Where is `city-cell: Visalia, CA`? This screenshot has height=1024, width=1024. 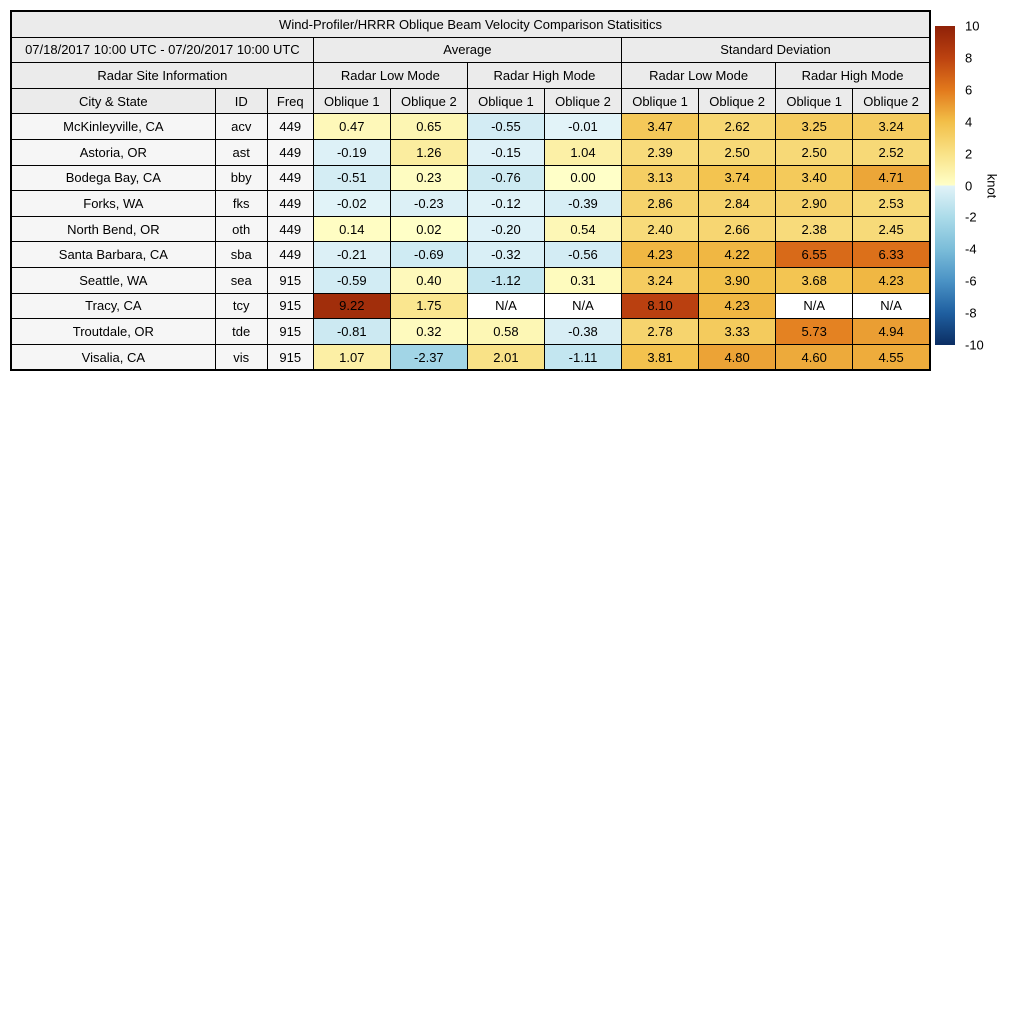 city-cell: Visalia, CA is located at coordinates (113, 357).